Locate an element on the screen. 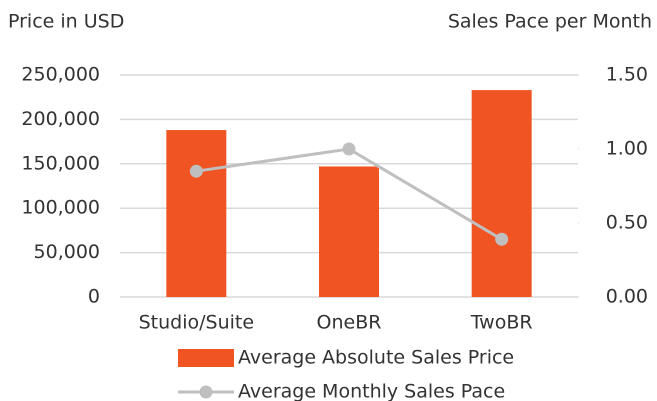 The width and height of the screenshot is (657, 401). y2-tick-label: 0.50 is located at coordinates (627, 223).